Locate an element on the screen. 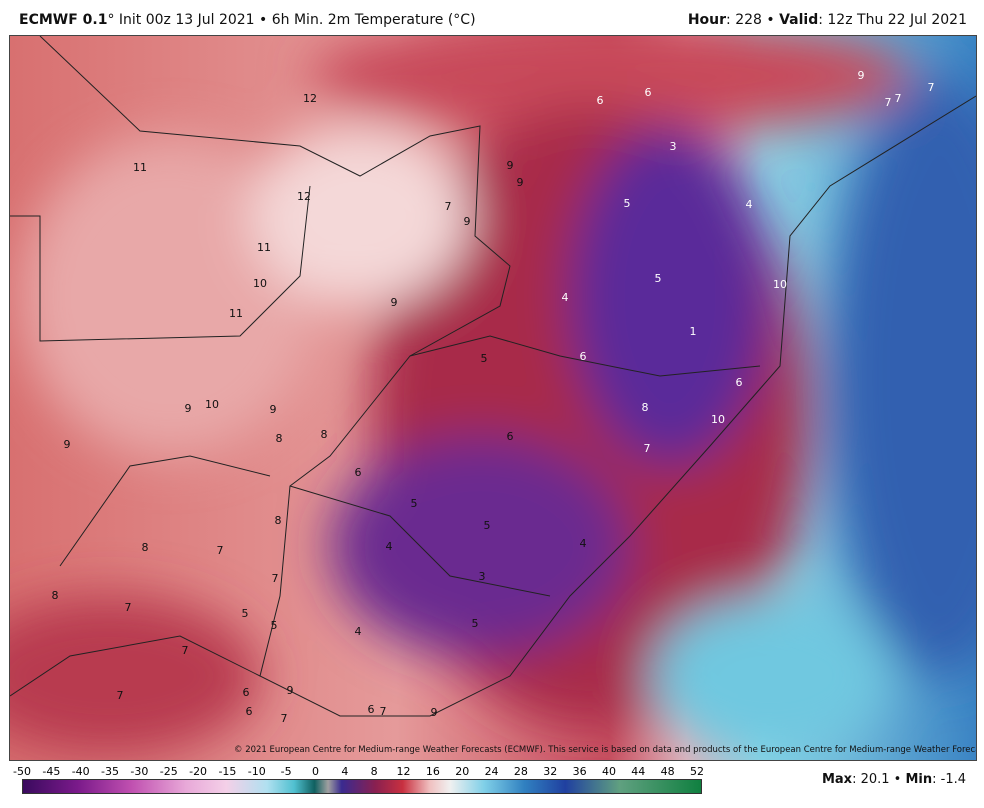 This screenshot has width=984, height=808. colorbar-tick: -25 is located at coordinates (168, 771).